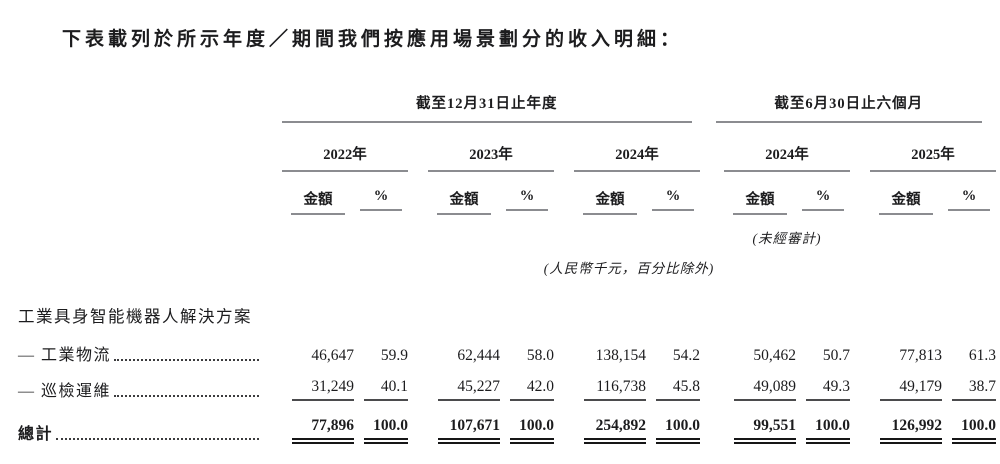 The height and width of the screenshot is (464, 1000). Describe the element at coordinates (332, 355) in the screenshot. I see `cell-amount: 46,647` at that location.